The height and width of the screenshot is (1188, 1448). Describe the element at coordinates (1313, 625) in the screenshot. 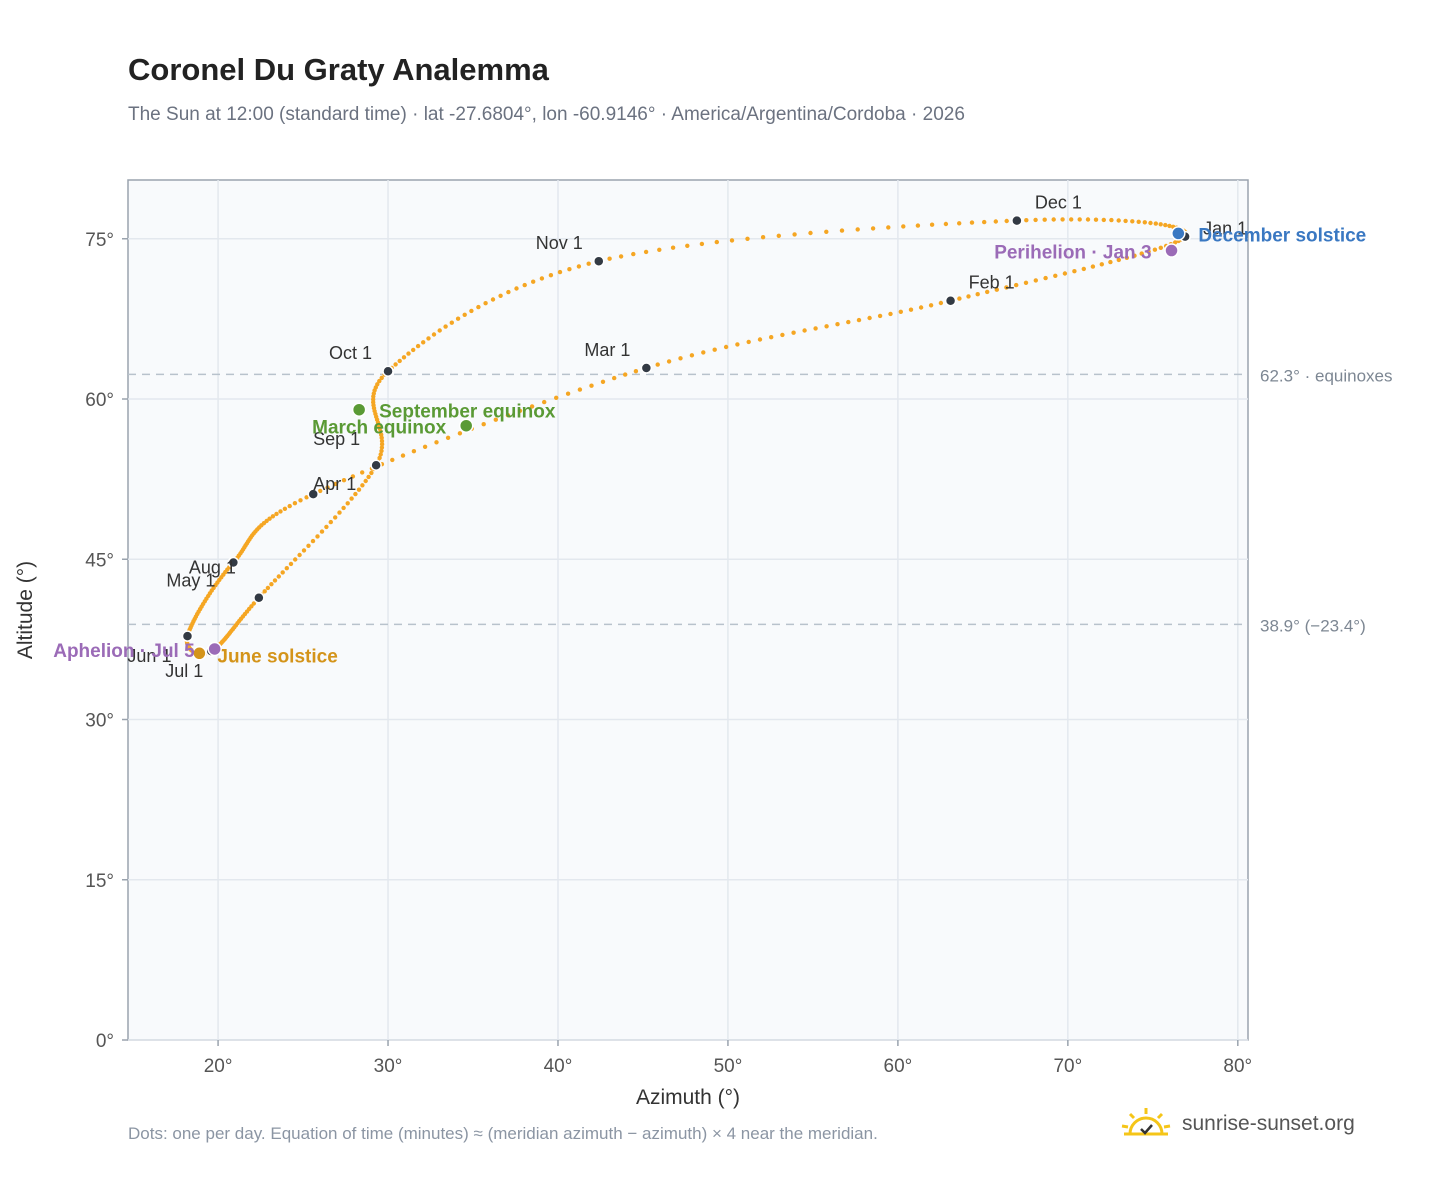

I see `reference-line-label: 38.9° (−23.4°)` at that location.